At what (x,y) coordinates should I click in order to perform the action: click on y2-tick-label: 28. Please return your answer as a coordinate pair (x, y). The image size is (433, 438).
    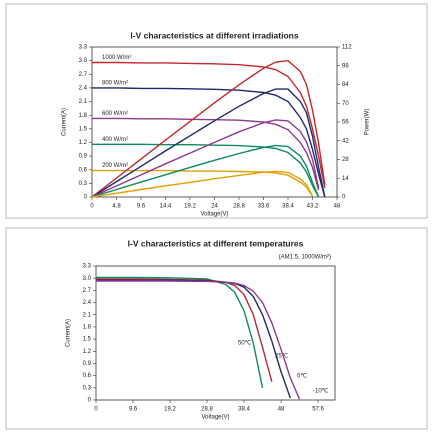
    Looking at the image, I should click on (345, 160).